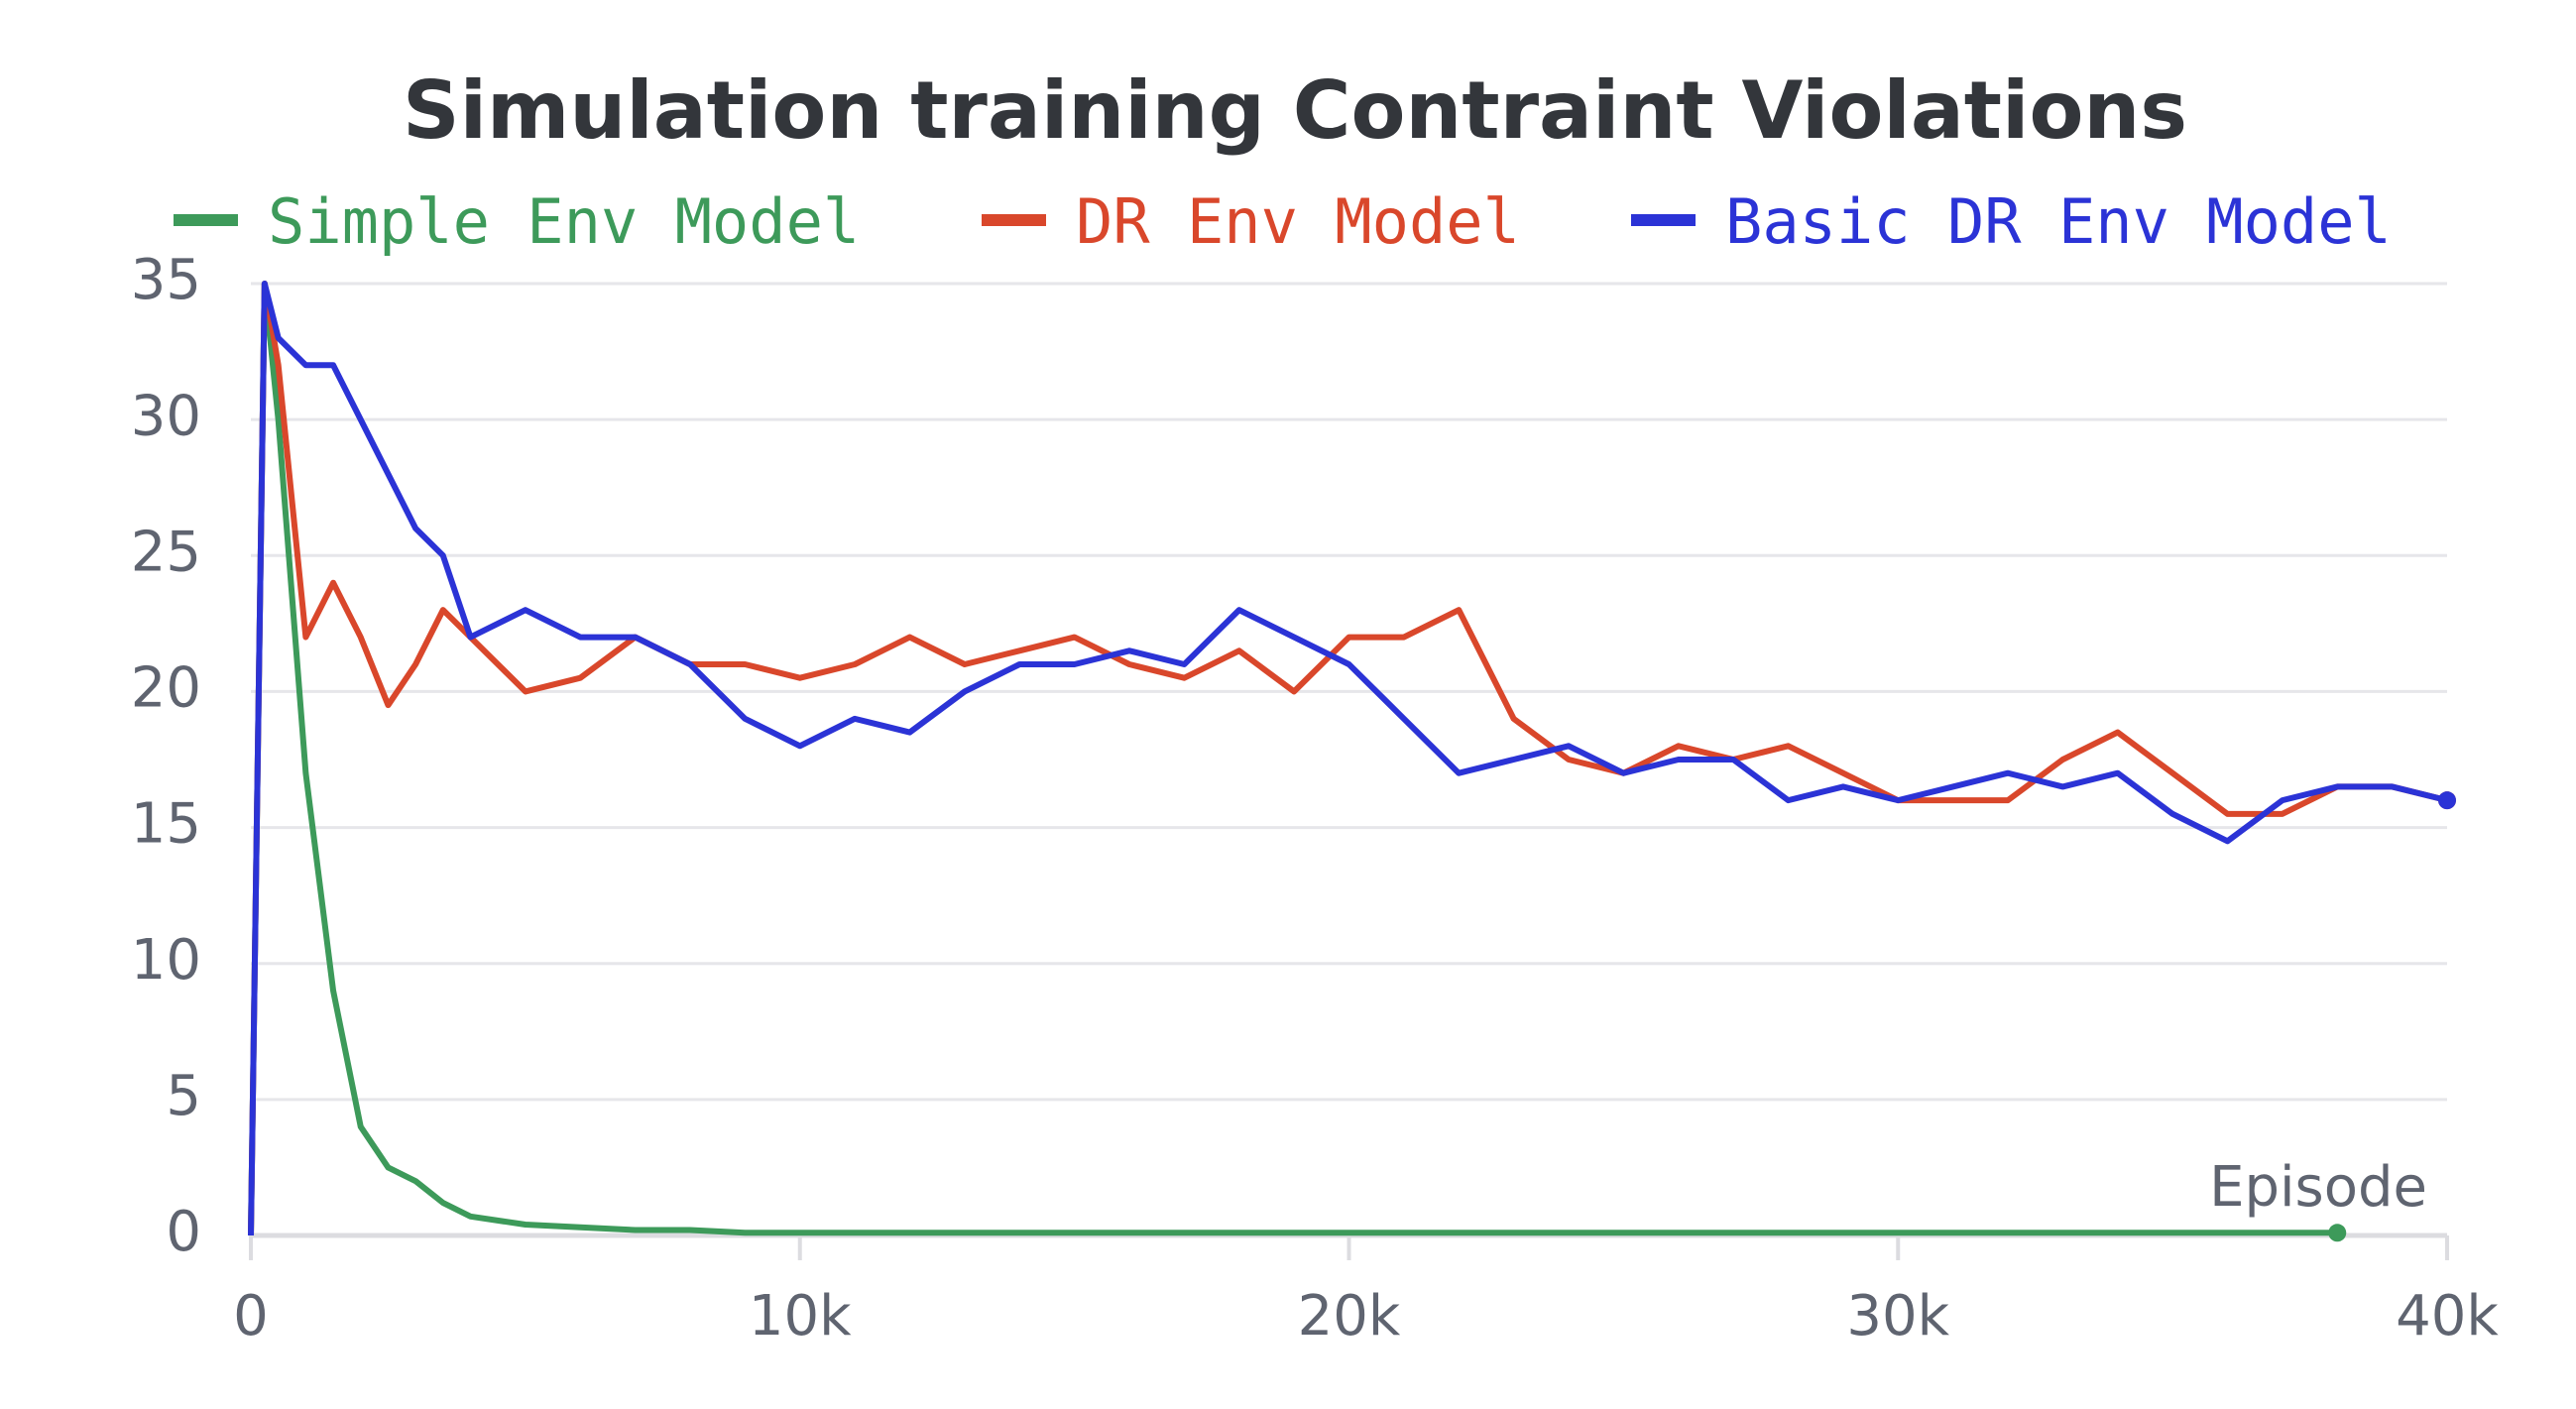 This screenshot has height=1409, width=2576. I want to click on x-tick-label: 20k, so click(1349, 1316).